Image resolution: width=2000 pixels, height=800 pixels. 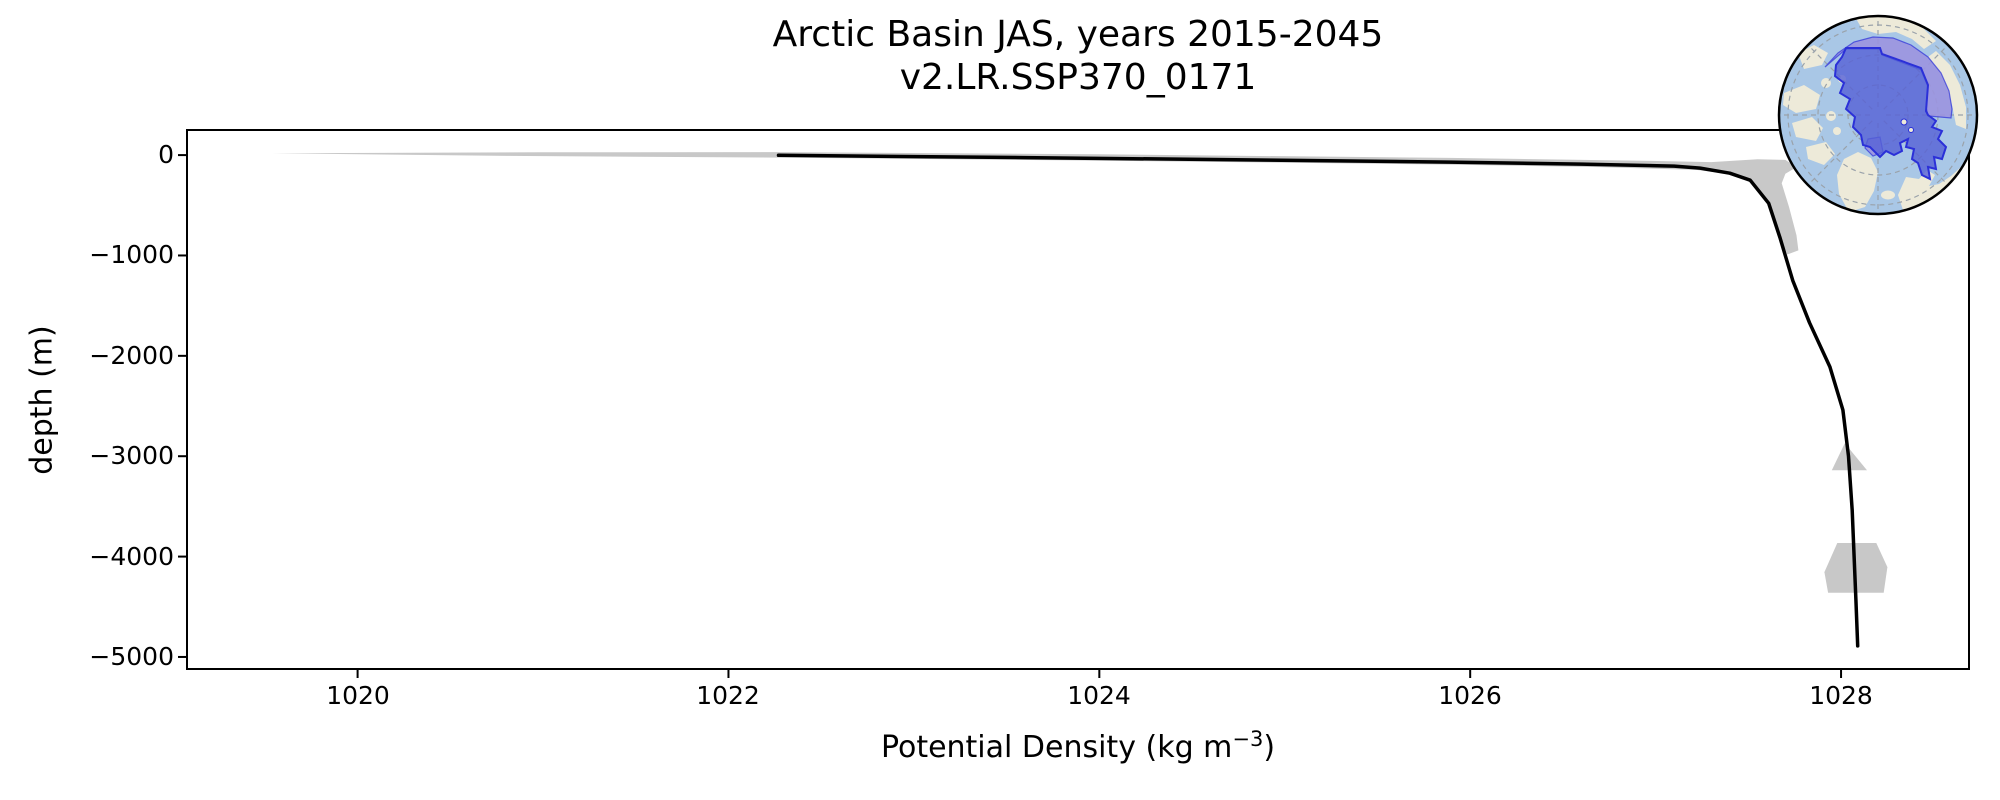 I want to click on x-axis-ticks, so click(x=1099, y=673).